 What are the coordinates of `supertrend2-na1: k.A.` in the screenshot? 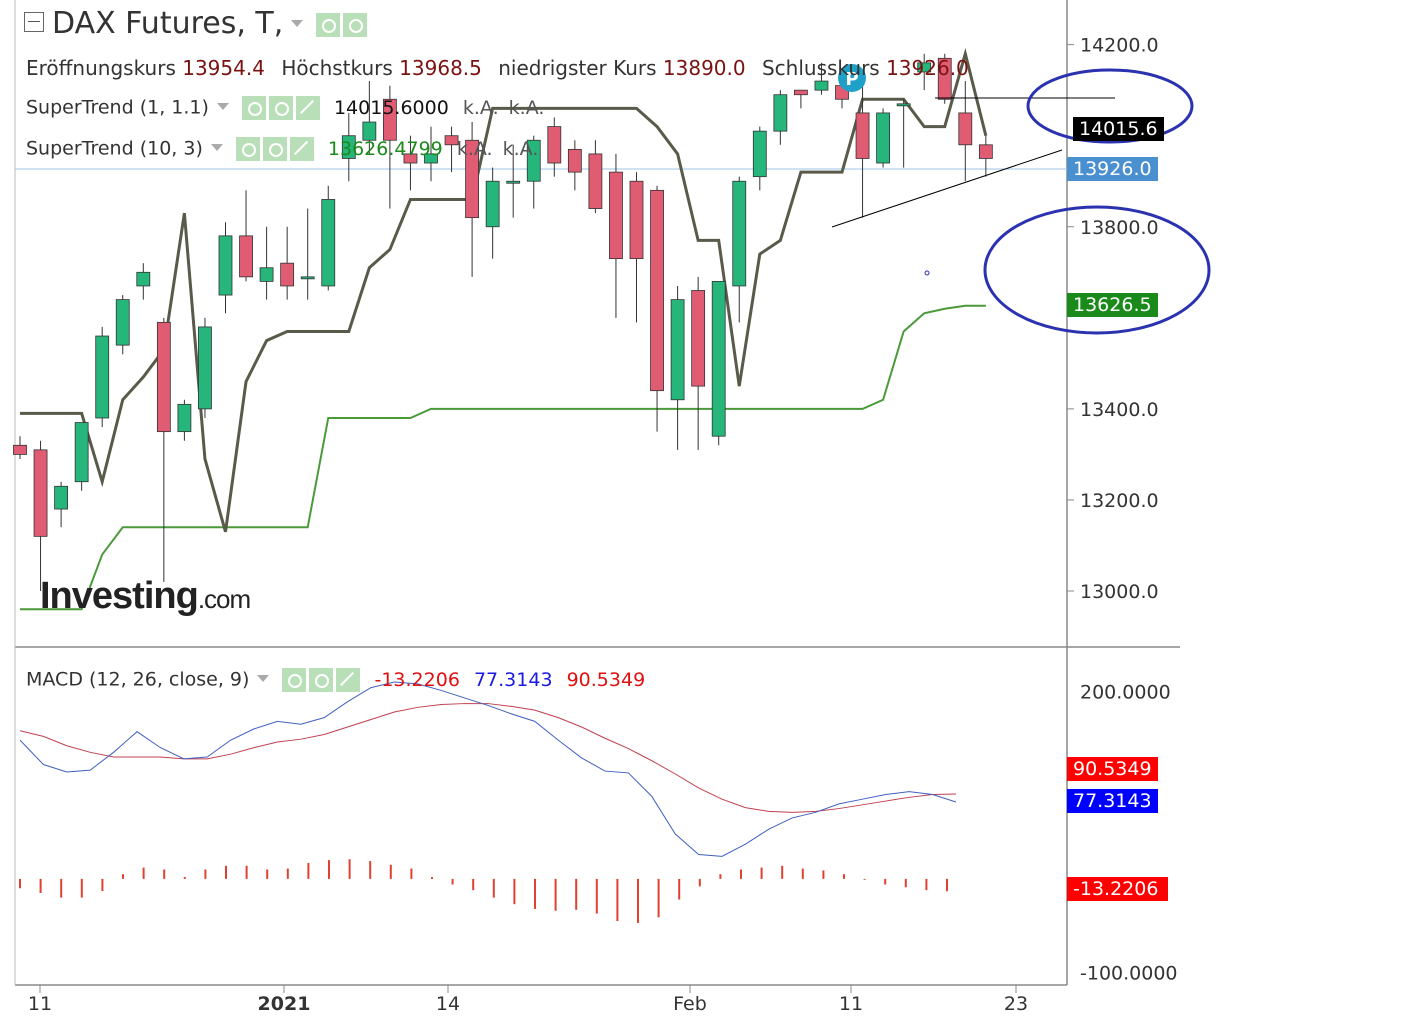 It's located at (474, 148).